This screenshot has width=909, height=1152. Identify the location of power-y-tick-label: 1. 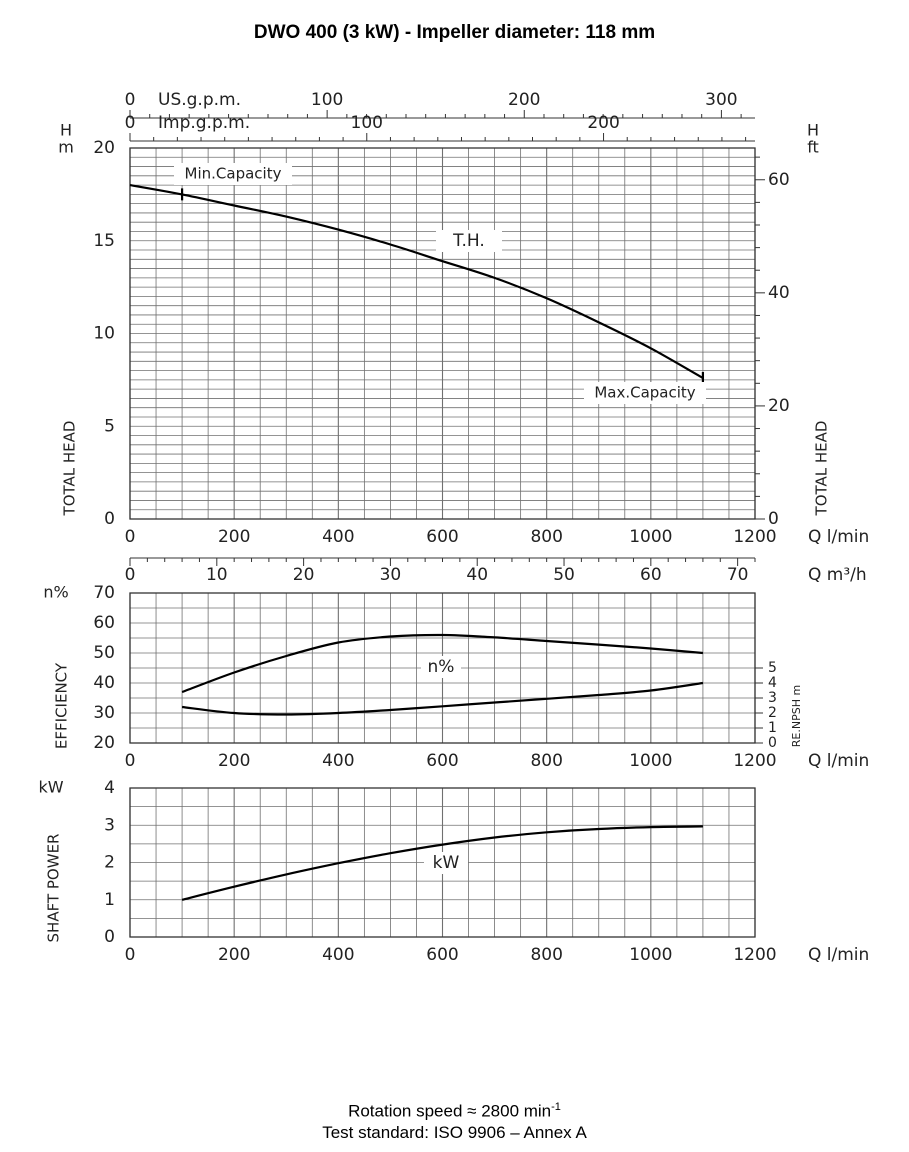
(109, 900).